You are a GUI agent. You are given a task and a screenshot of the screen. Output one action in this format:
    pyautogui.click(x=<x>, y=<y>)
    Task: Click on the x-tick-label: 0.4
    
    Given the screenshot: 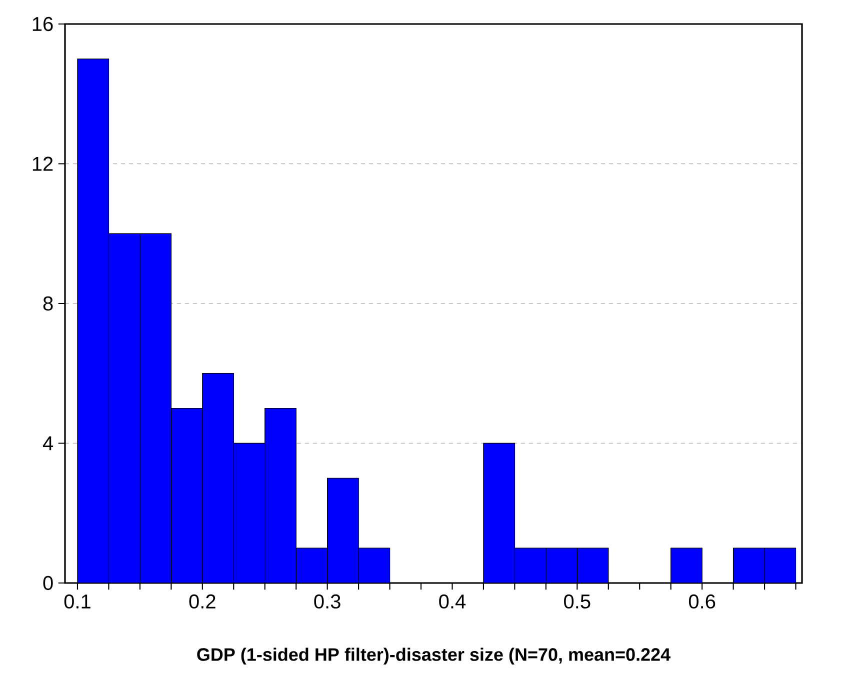 What is the action you would take?
    pyautogui.click(x=452, y=601)
    